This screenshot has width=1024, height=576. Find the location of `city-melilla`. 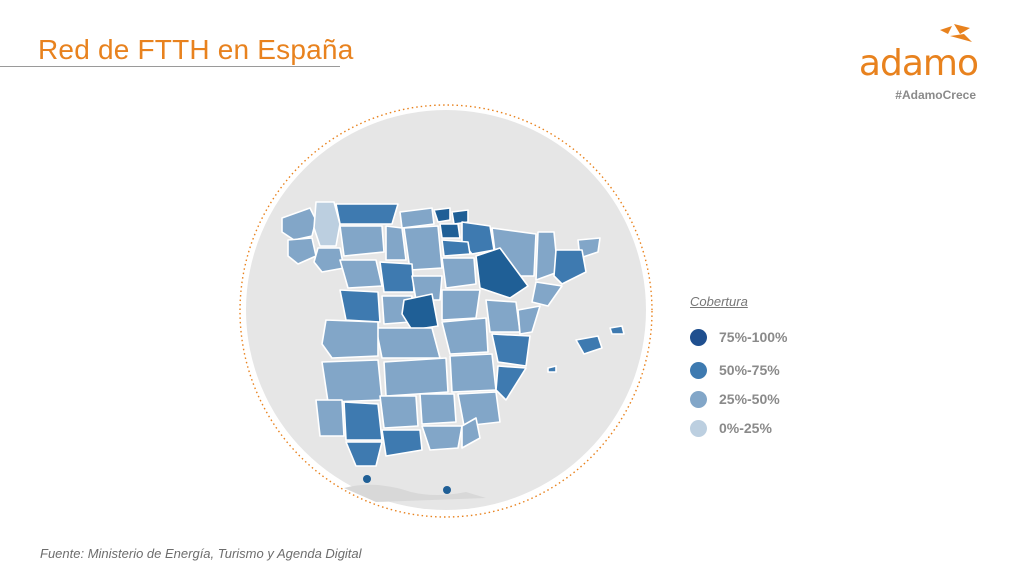

city-melilla is located at coordinates (447, 490).